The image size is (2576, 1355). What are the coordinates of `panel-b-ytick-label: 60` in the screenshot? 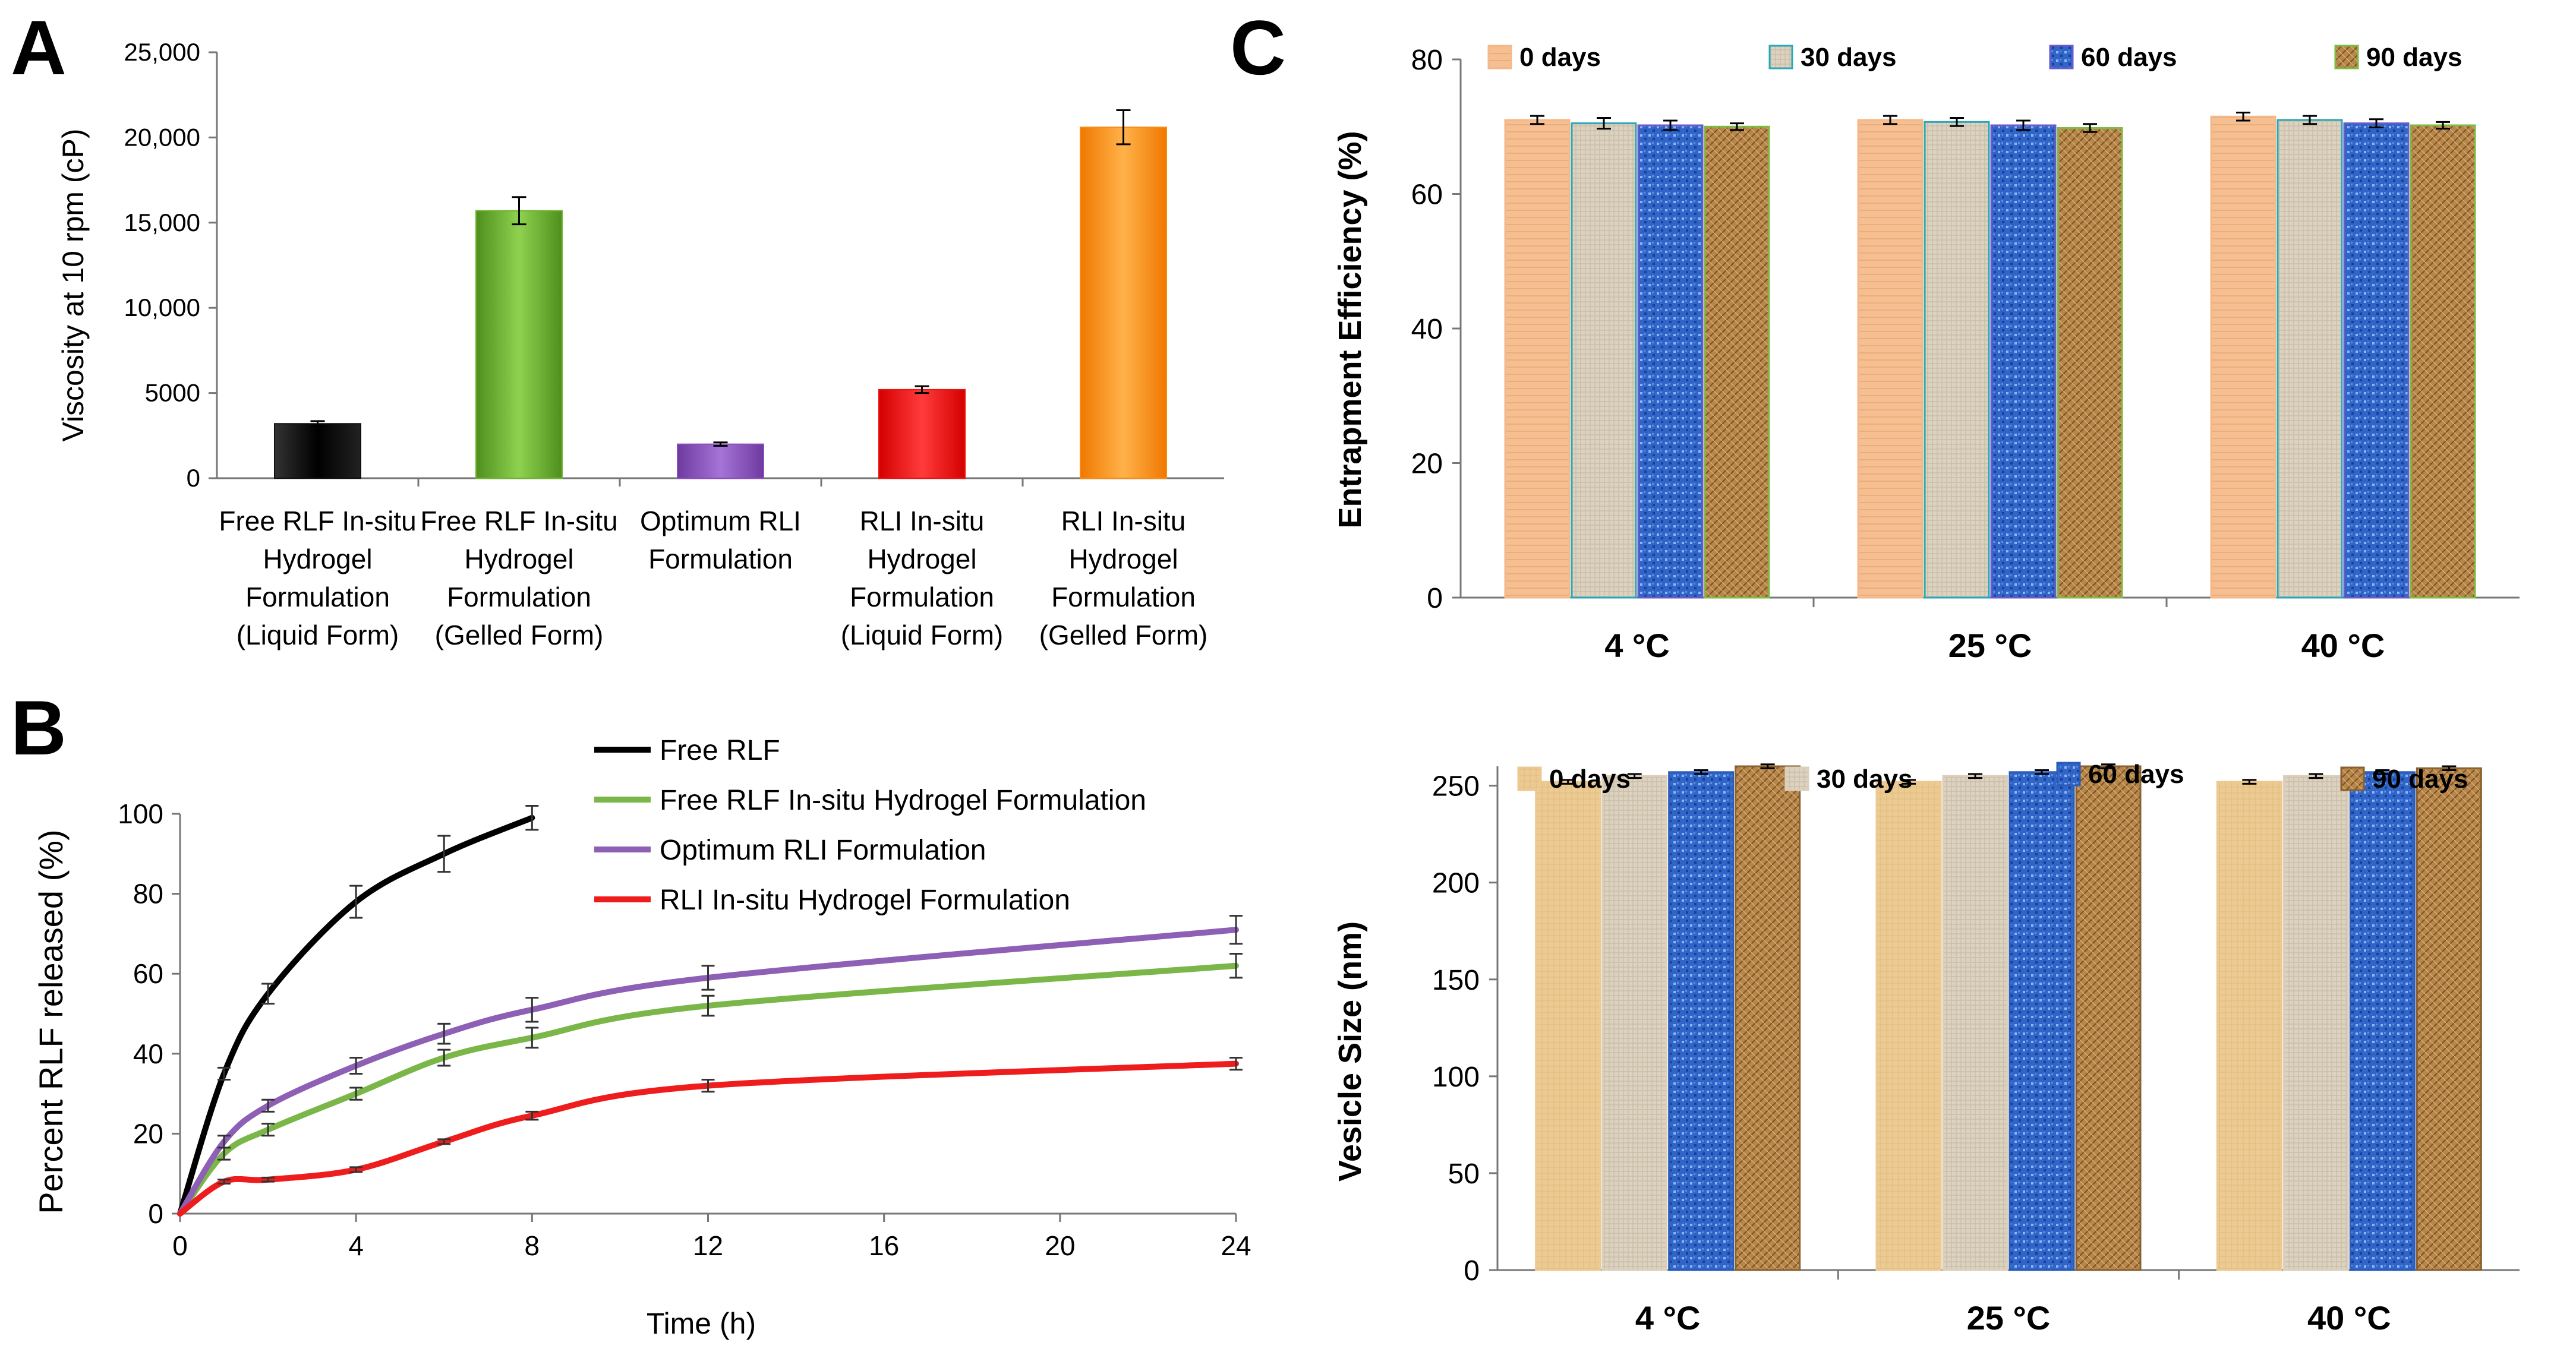 It's located at (148, 974).